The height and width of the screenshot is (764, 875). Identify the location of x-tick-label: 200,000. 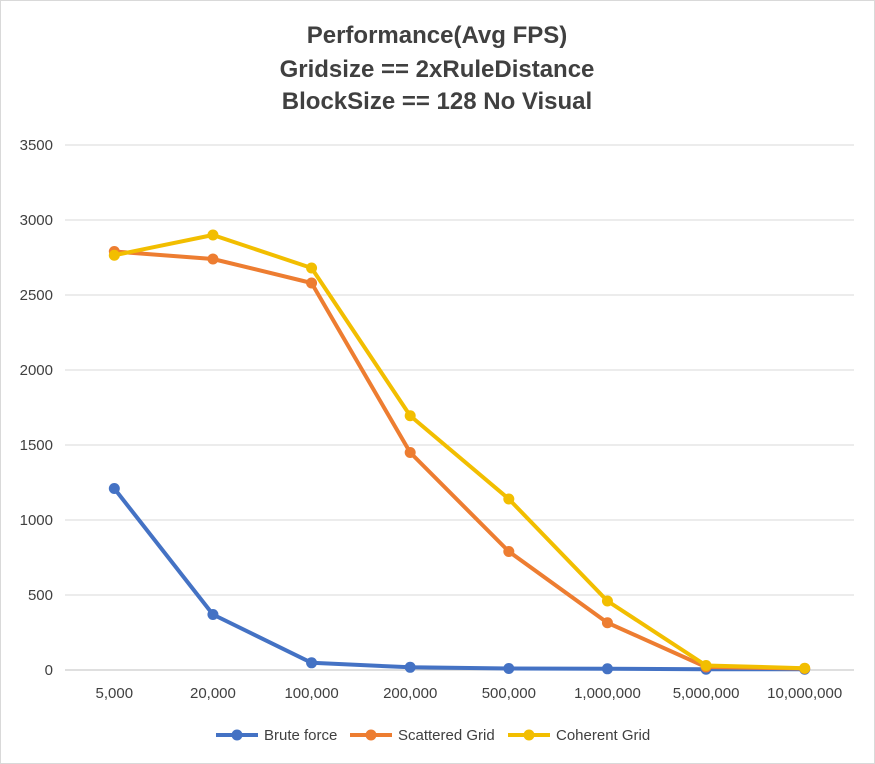
(410, 693).